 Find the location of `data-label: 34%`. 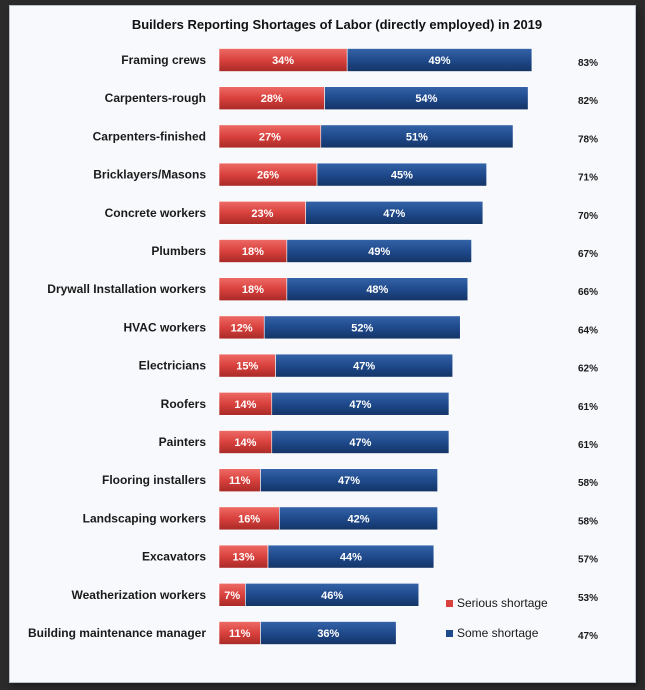

data-label: 34% is located at coordinates (283, 61).